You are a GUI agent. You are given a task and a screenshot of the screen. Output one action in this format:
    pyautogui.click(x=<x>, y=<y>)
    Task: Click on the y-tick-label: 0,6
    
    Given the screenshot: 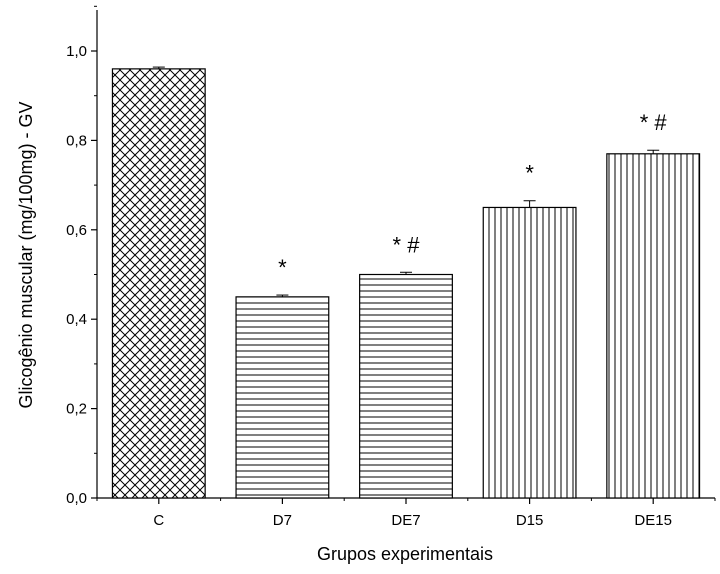 What is the action you would take?
    pyautogui.click(x=76, y=230)
    